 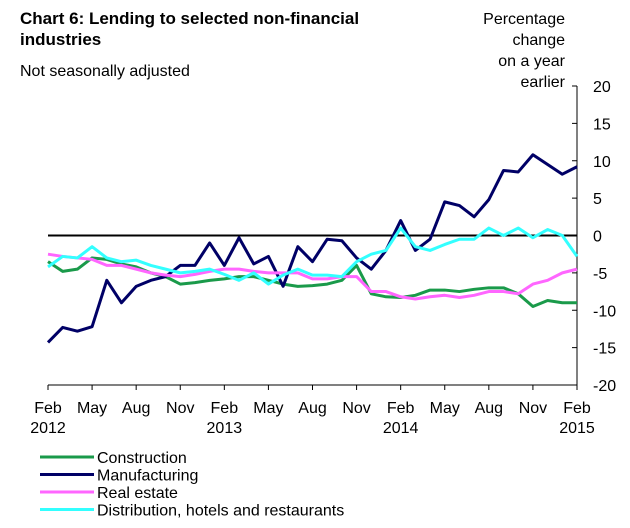 What do you see at coordinates (577, 428) in the screenshot?
I see `x-year-label: 2015` at bounding box center [577, 428].